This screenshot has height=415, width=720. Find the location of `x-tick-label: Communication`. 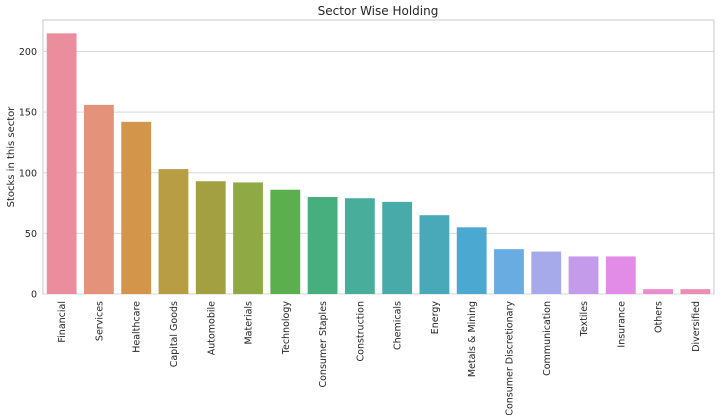

x-tick-label: Communication is located at coordinates (547, 338).